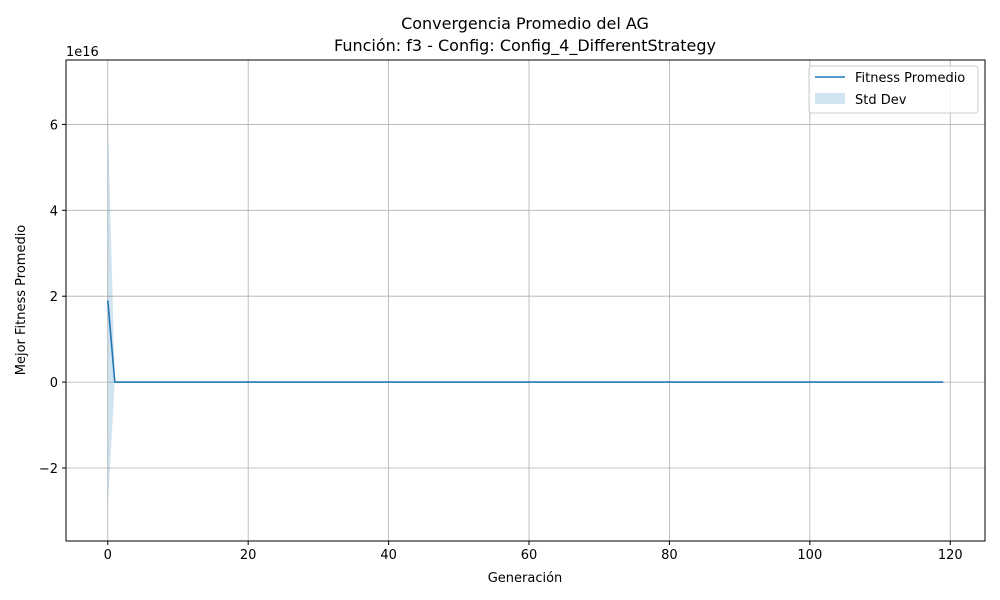 This screenshot has width=1000, height=600. What do you see at coordinates (881, 100) in the screenshot?
I see `legend-label-stddev: Std Dev` at bounding box center [881, 100].